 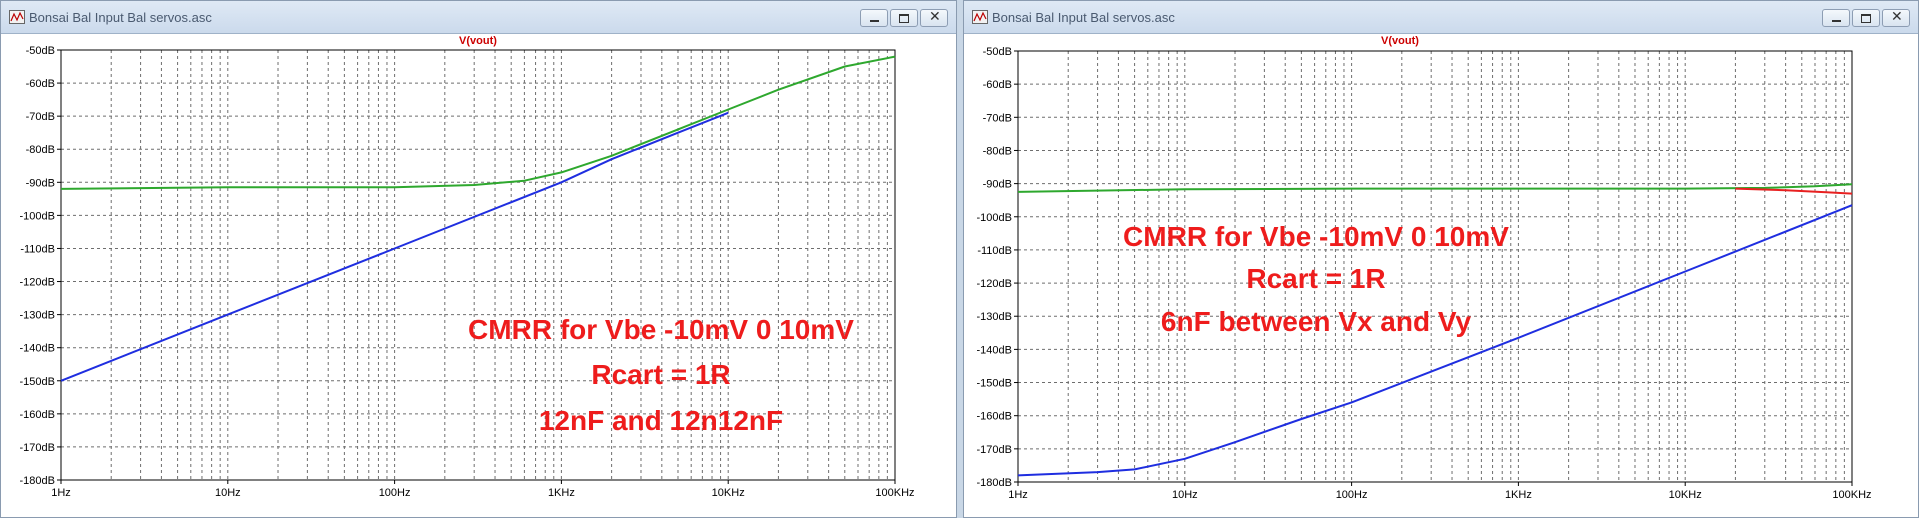 I want to click on annotation-line-3: 12nF and 12n12nF, so click(x=661, y=420).